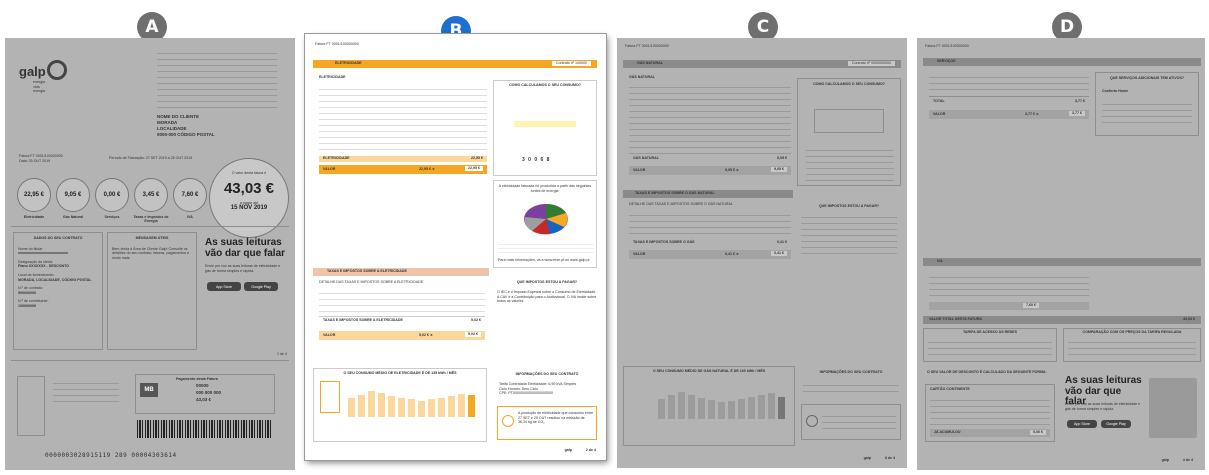 The height and width of the screenshot is (475, 1209). What do you see at coordinates (197, 379) in the screenshot?
I see `payment-title: Pagamento desta Fatura` at bounding box center [197, 379].